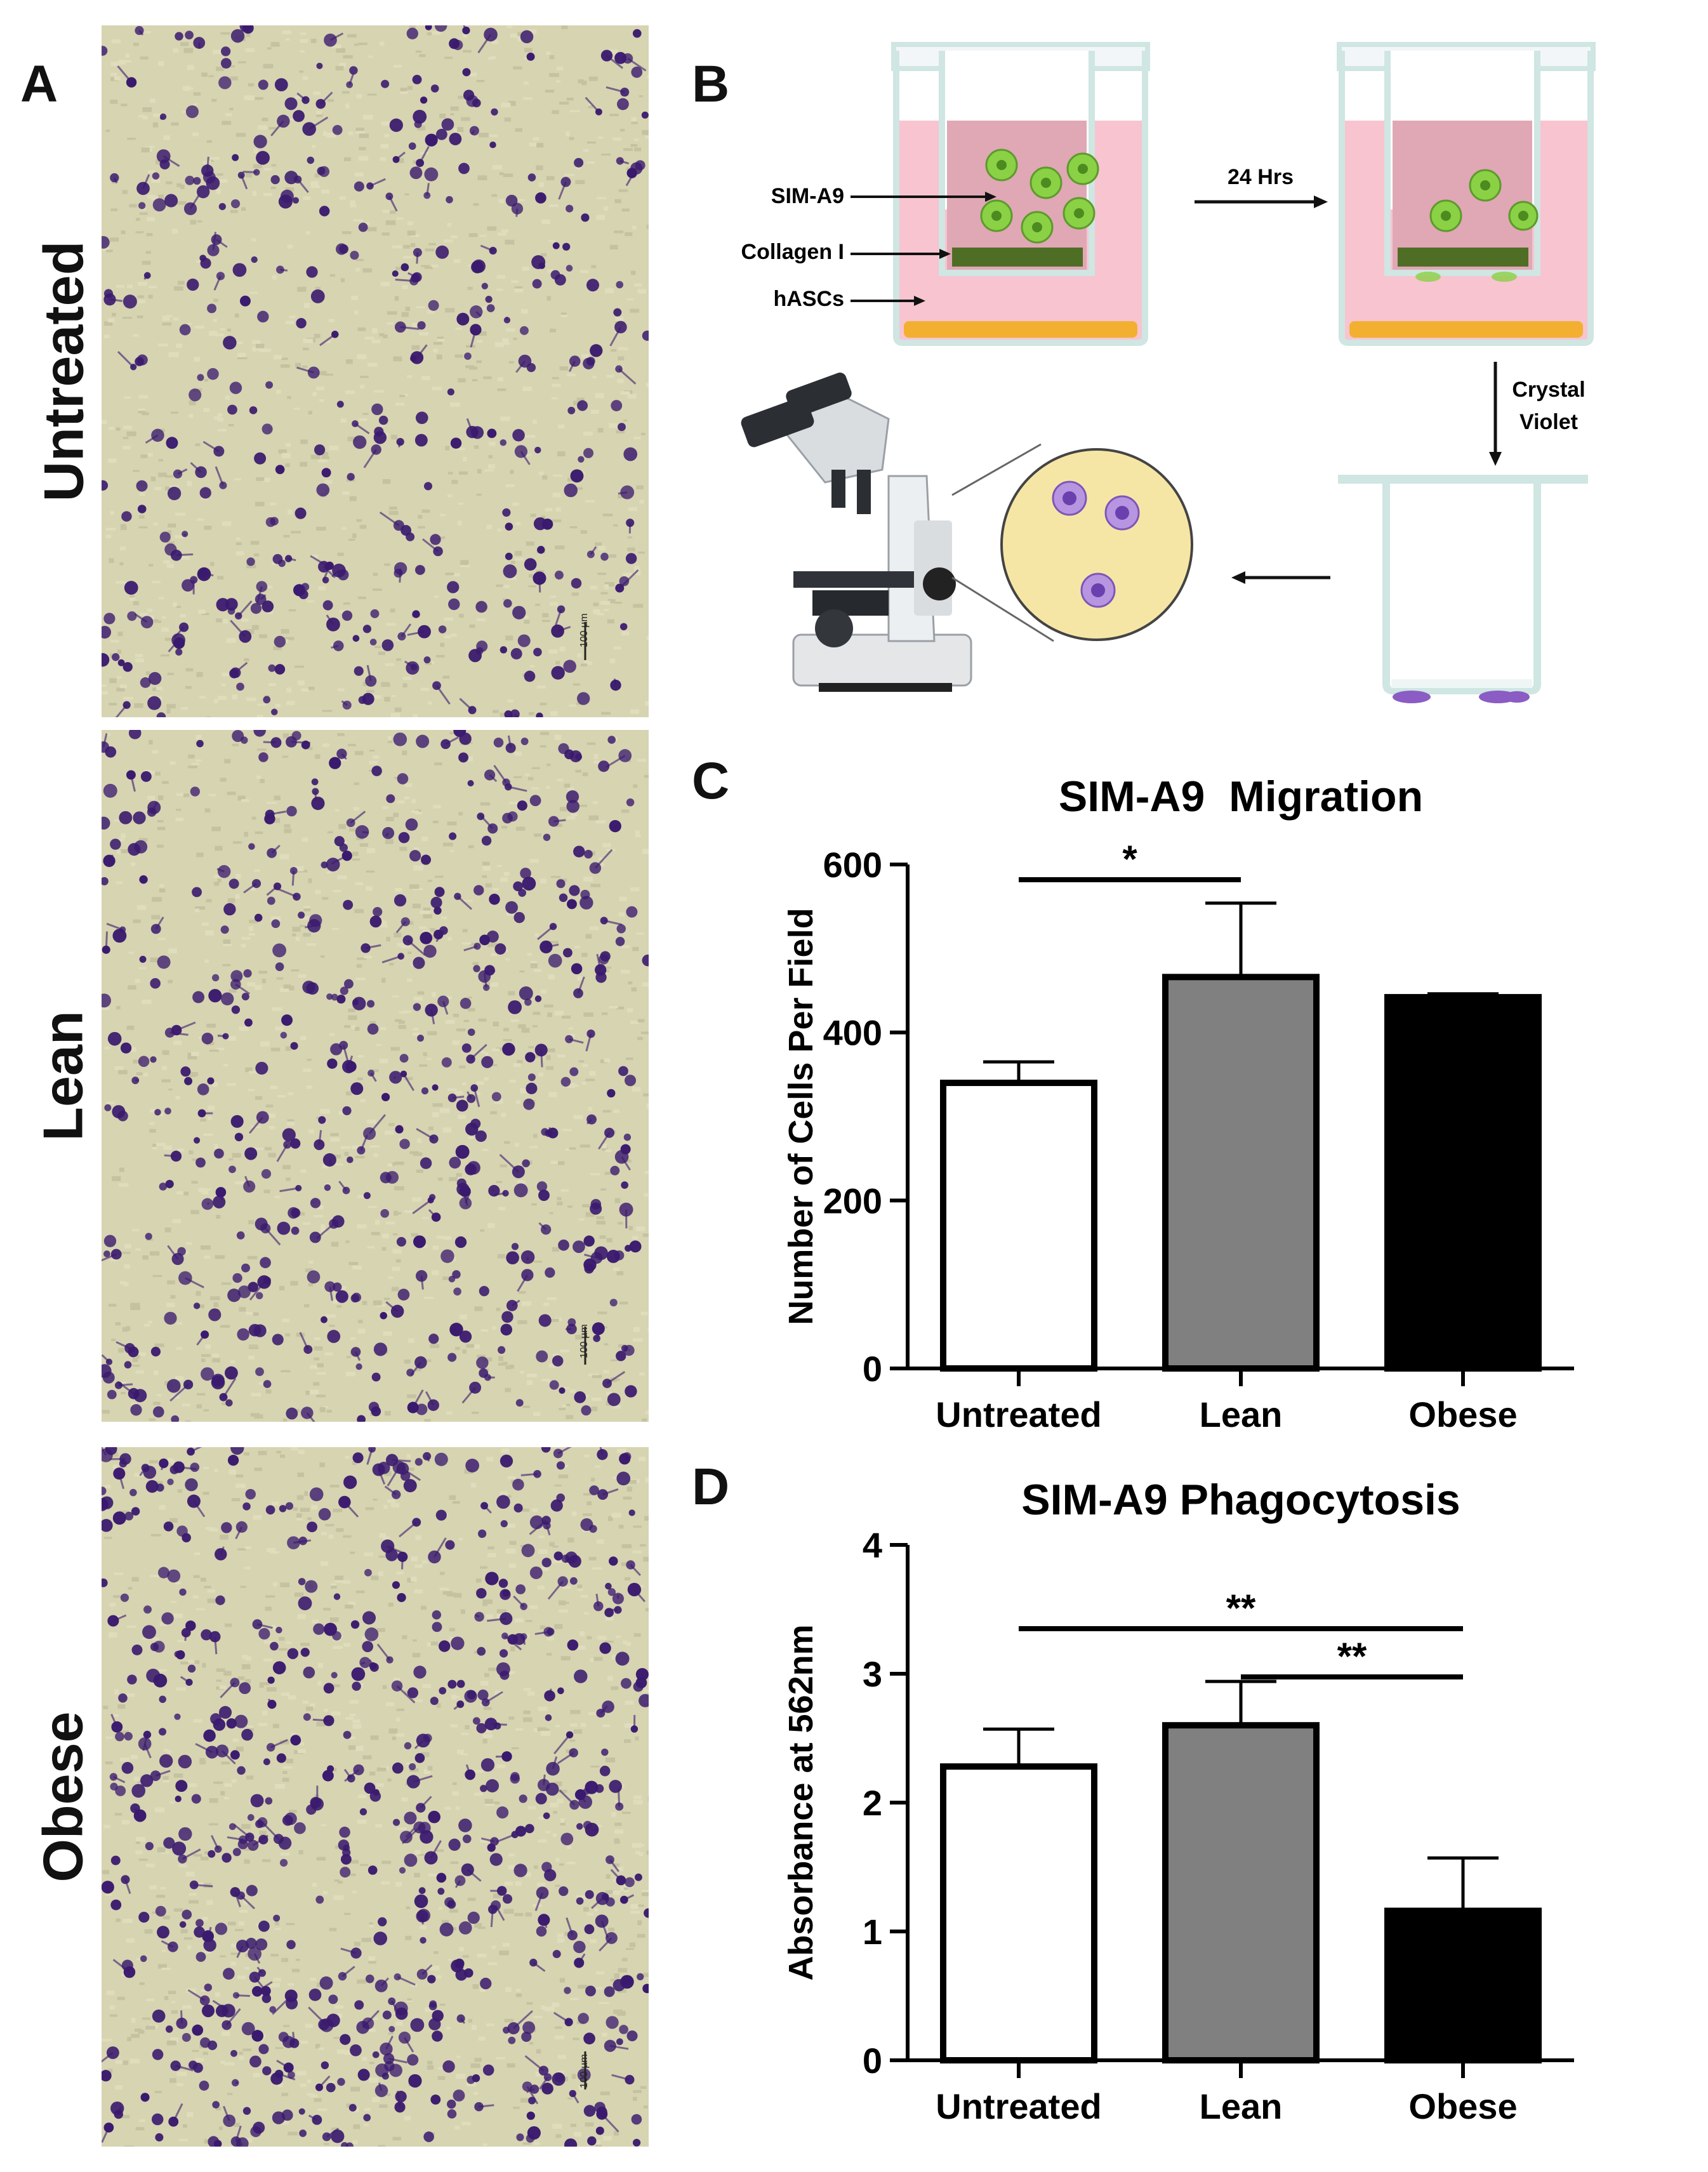  I want to click on panel-label-a: A, so click(39, 84).